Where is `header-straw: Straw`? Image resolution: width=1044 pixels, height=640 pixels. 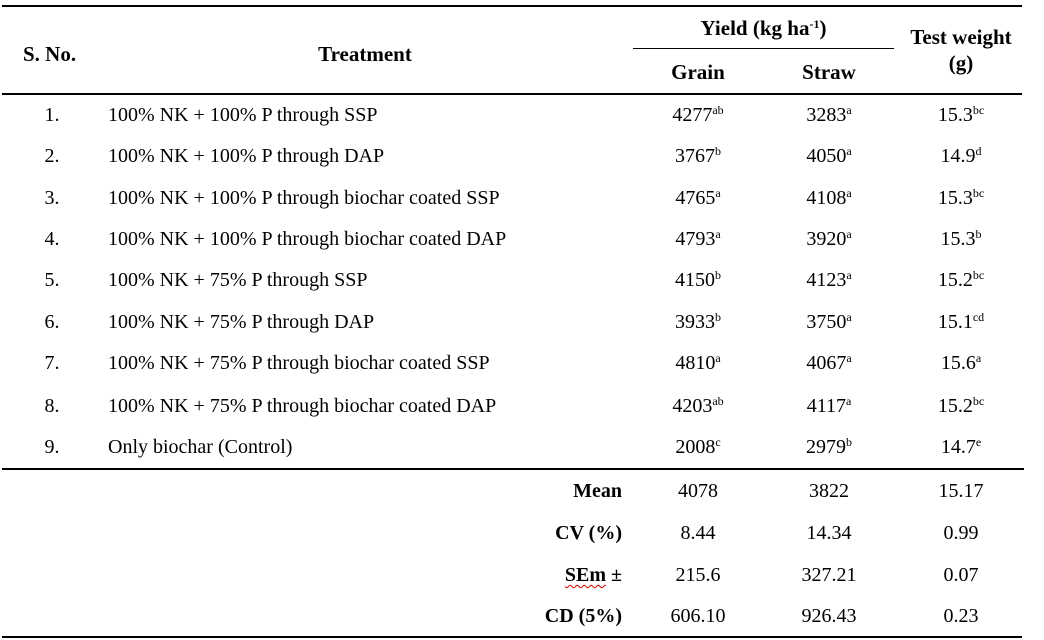
header-straw: Straw is located at coordinates (829, 72).